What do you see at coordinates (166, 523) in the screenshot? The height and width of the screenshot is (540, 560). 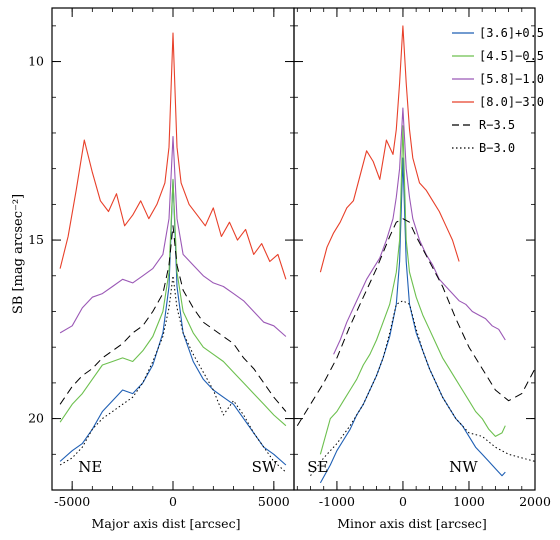 I see `x-axis-label-major: Major axis dist [arcsec]` at bounding box center [166, 523].